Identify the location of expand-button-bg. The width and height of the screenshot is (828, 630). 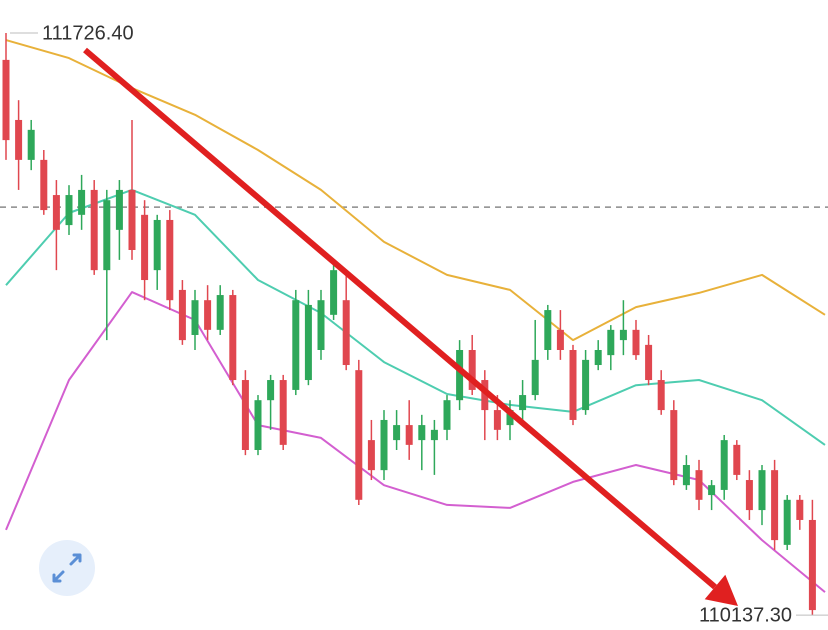
(67, 568).